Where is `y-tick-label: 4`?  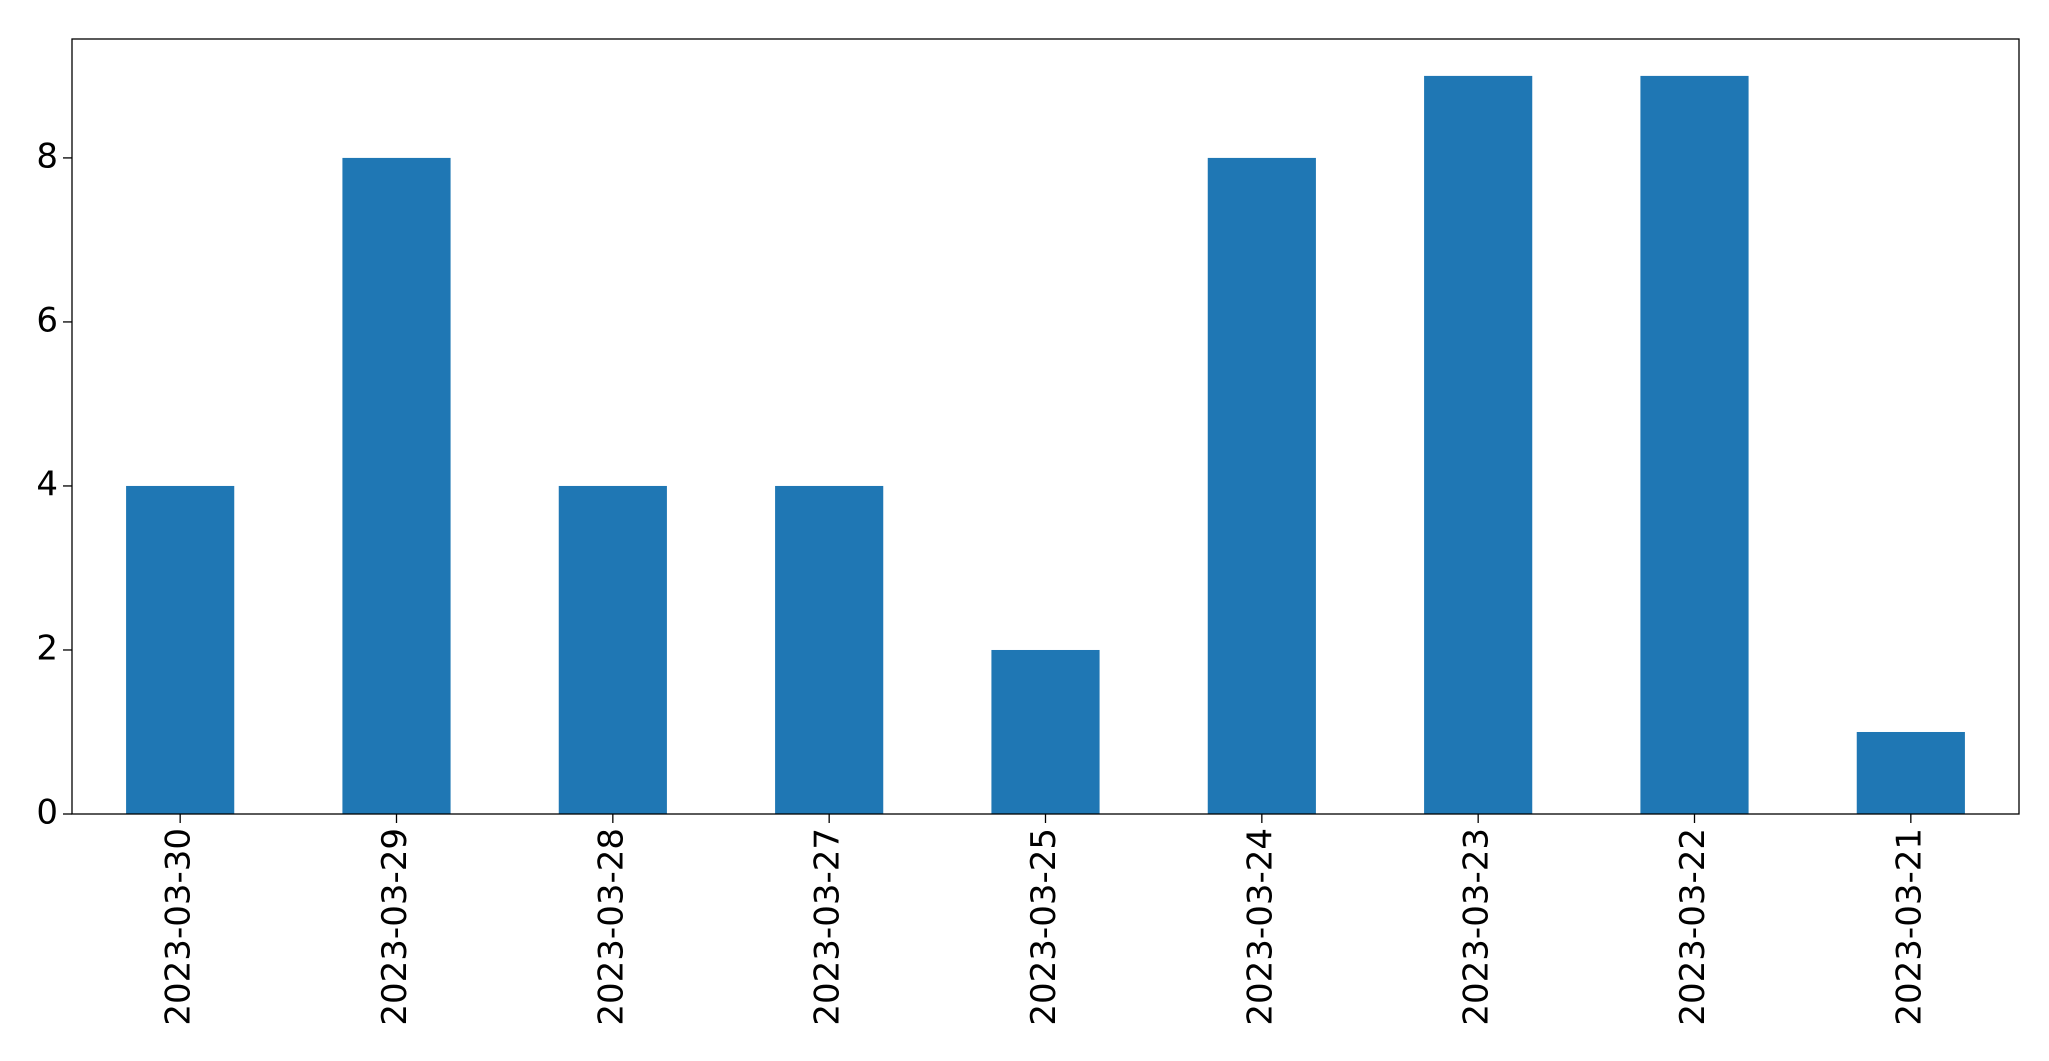 y-tick-label: 4 is located at coordinates (47, 484).